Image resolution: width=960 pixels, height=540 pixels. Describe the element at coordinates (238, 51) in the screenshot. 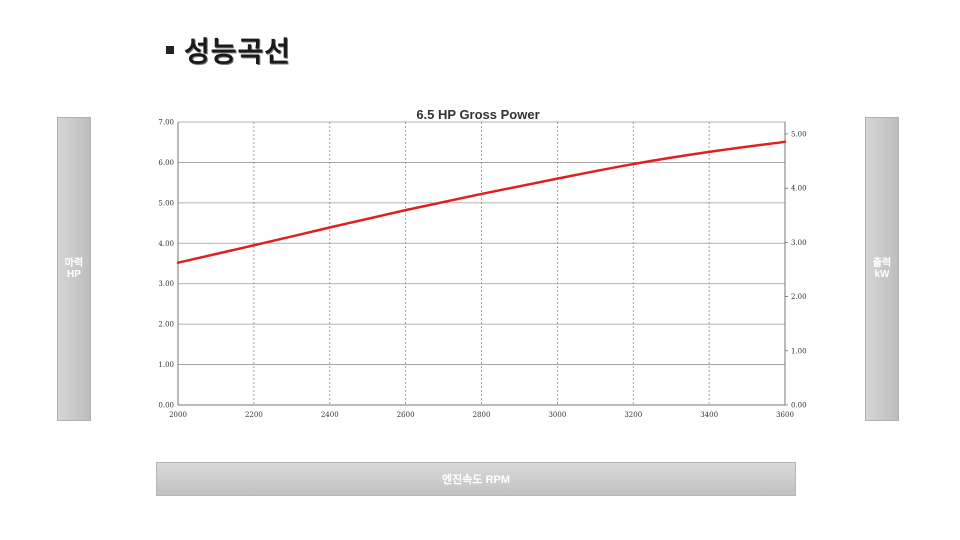

I see `slide-title-text: 성능곡선` at that location.